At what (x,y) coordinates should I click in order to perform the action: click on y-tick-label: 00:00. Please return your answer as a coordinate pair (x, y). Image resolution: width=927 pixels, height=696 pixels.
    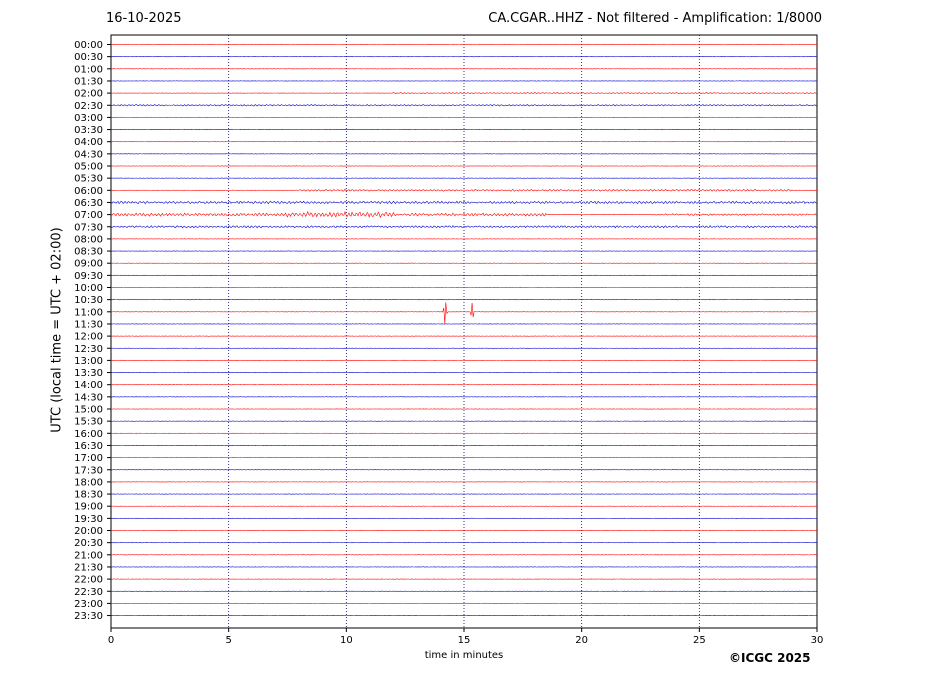
    Looking at the image, I should click on (88, 45).